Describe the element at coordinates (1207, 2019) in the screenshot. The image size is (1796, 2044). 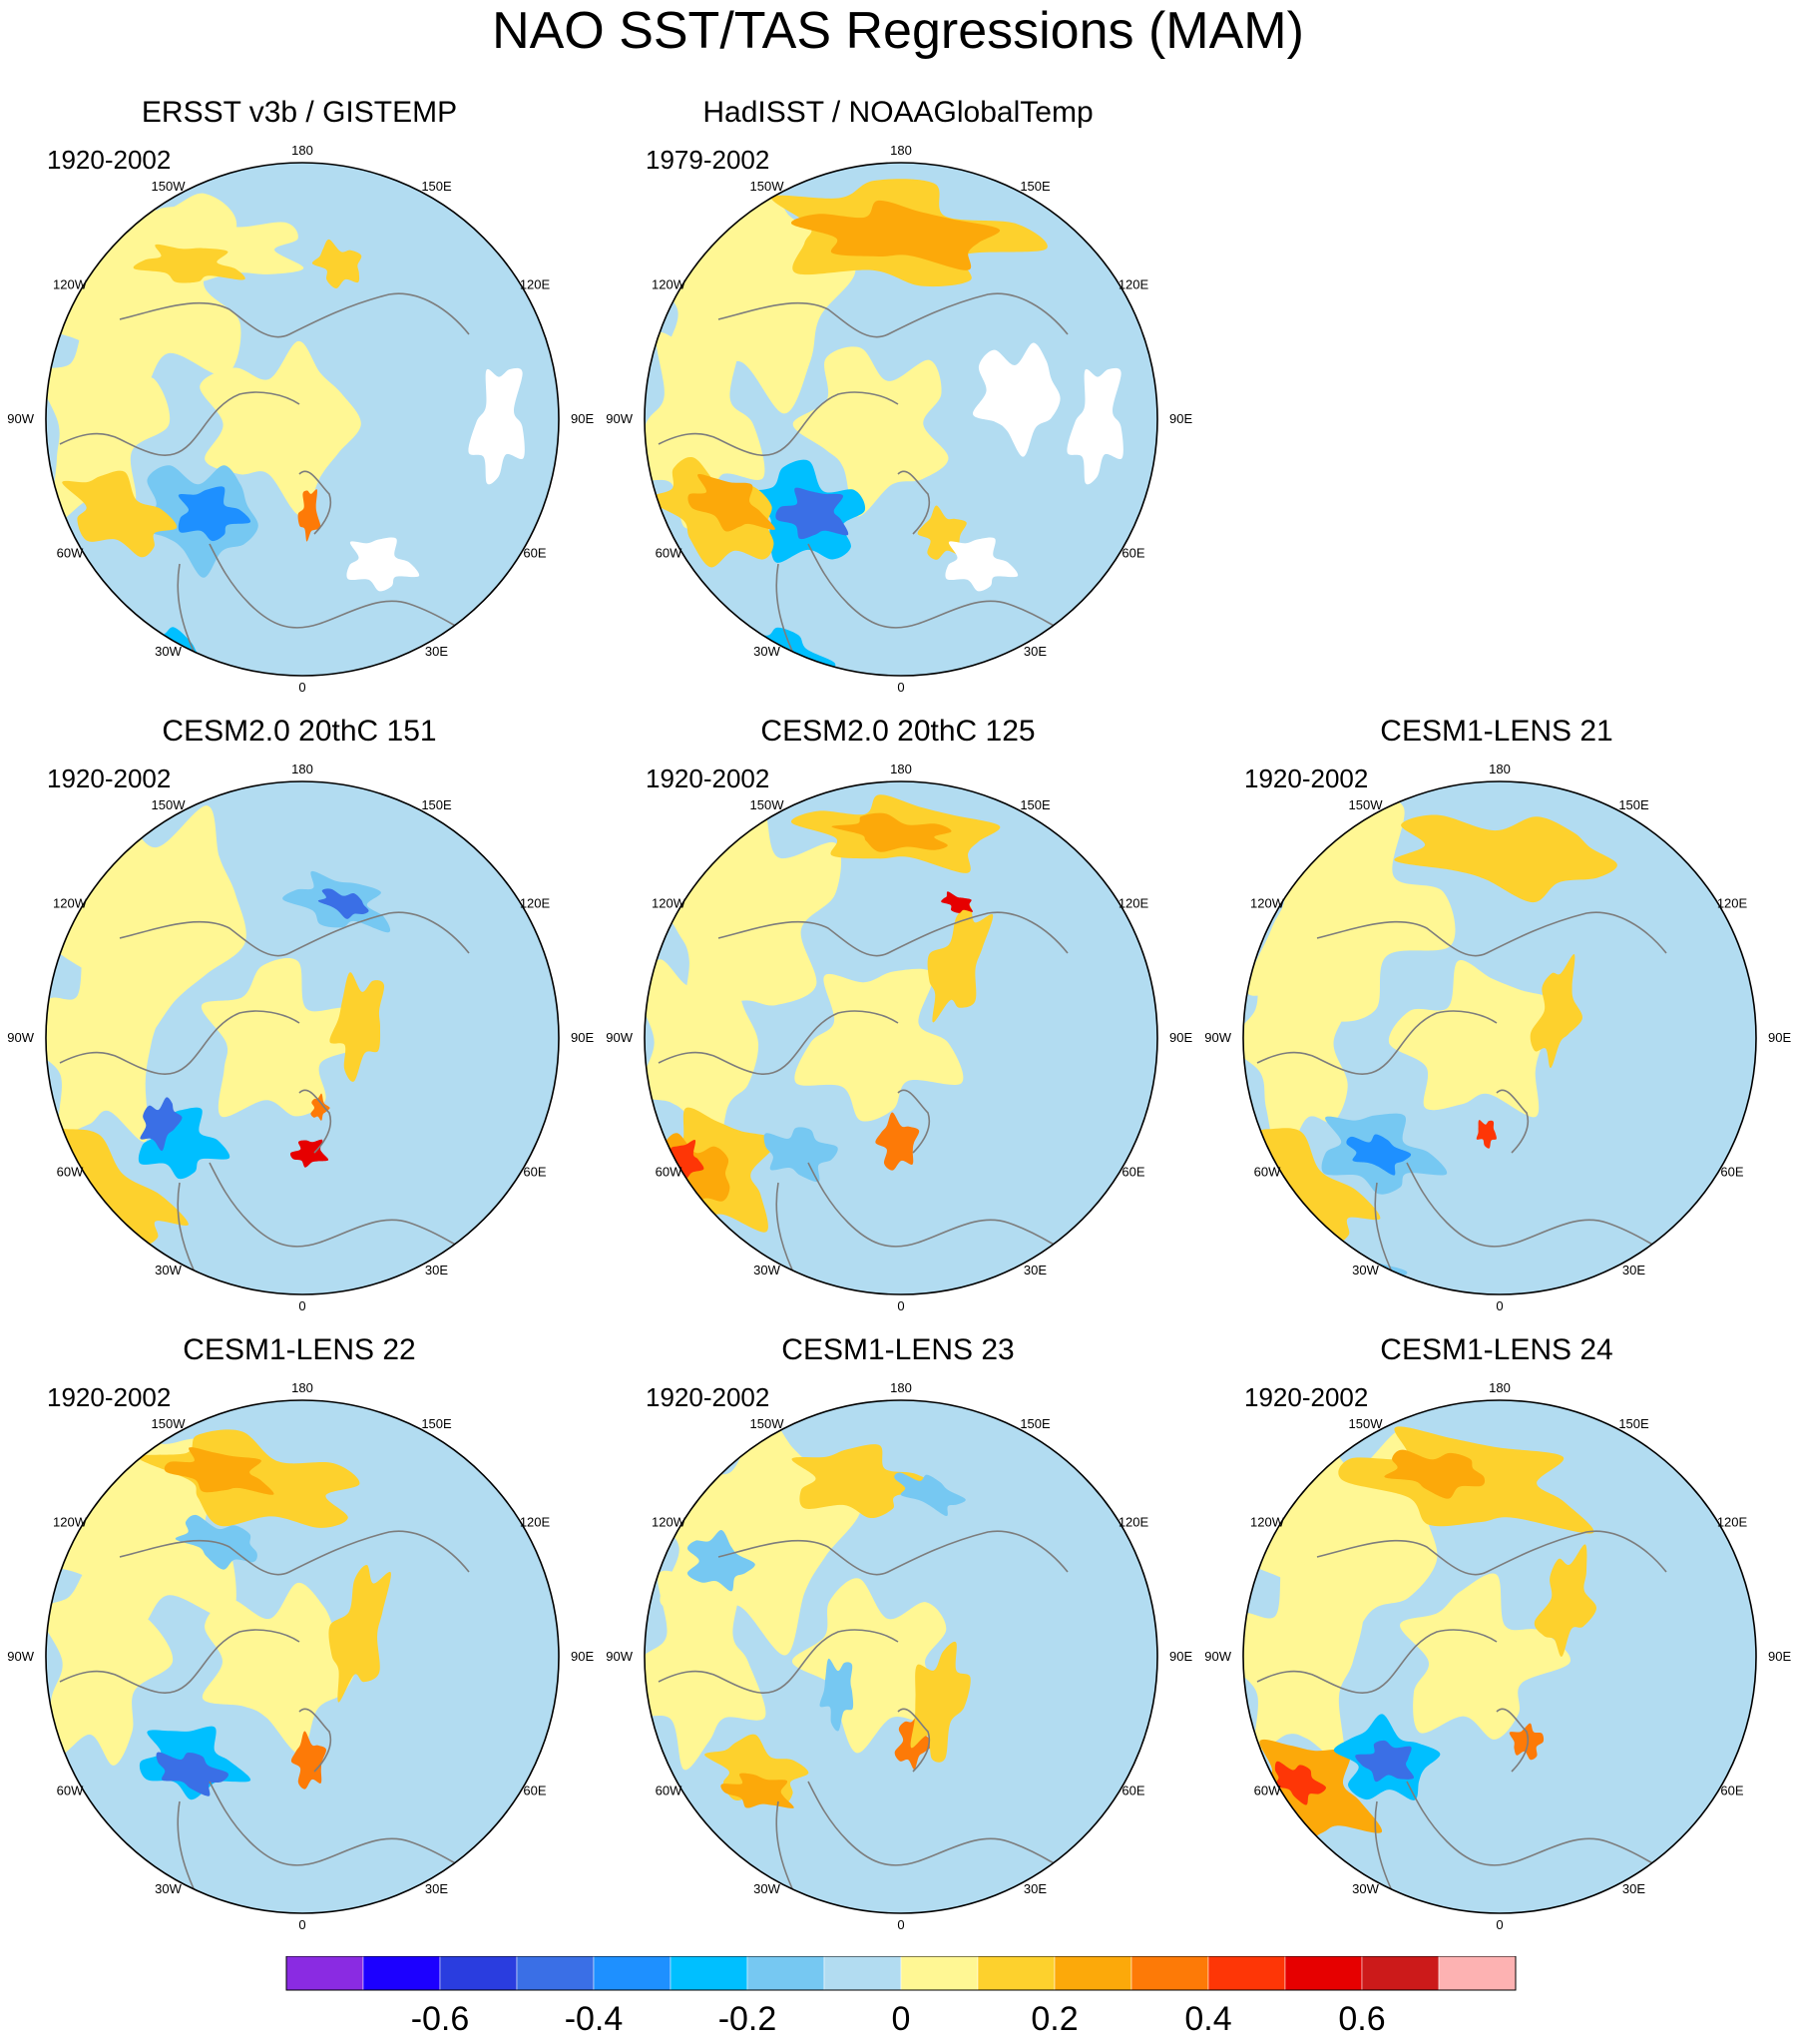
I see `colorbar-tick-label: 0.4` at that location.